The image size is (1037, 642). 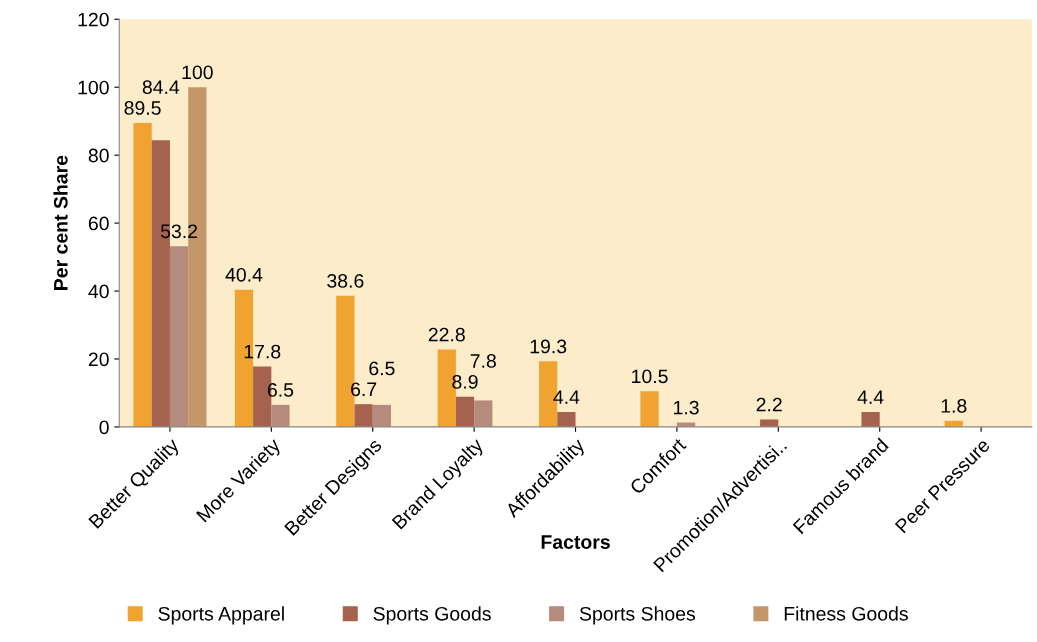 What do you see at coordinates (244, 274) in the screenshot?
I see `data-label: 40.4` at bounding box center [244, 274].